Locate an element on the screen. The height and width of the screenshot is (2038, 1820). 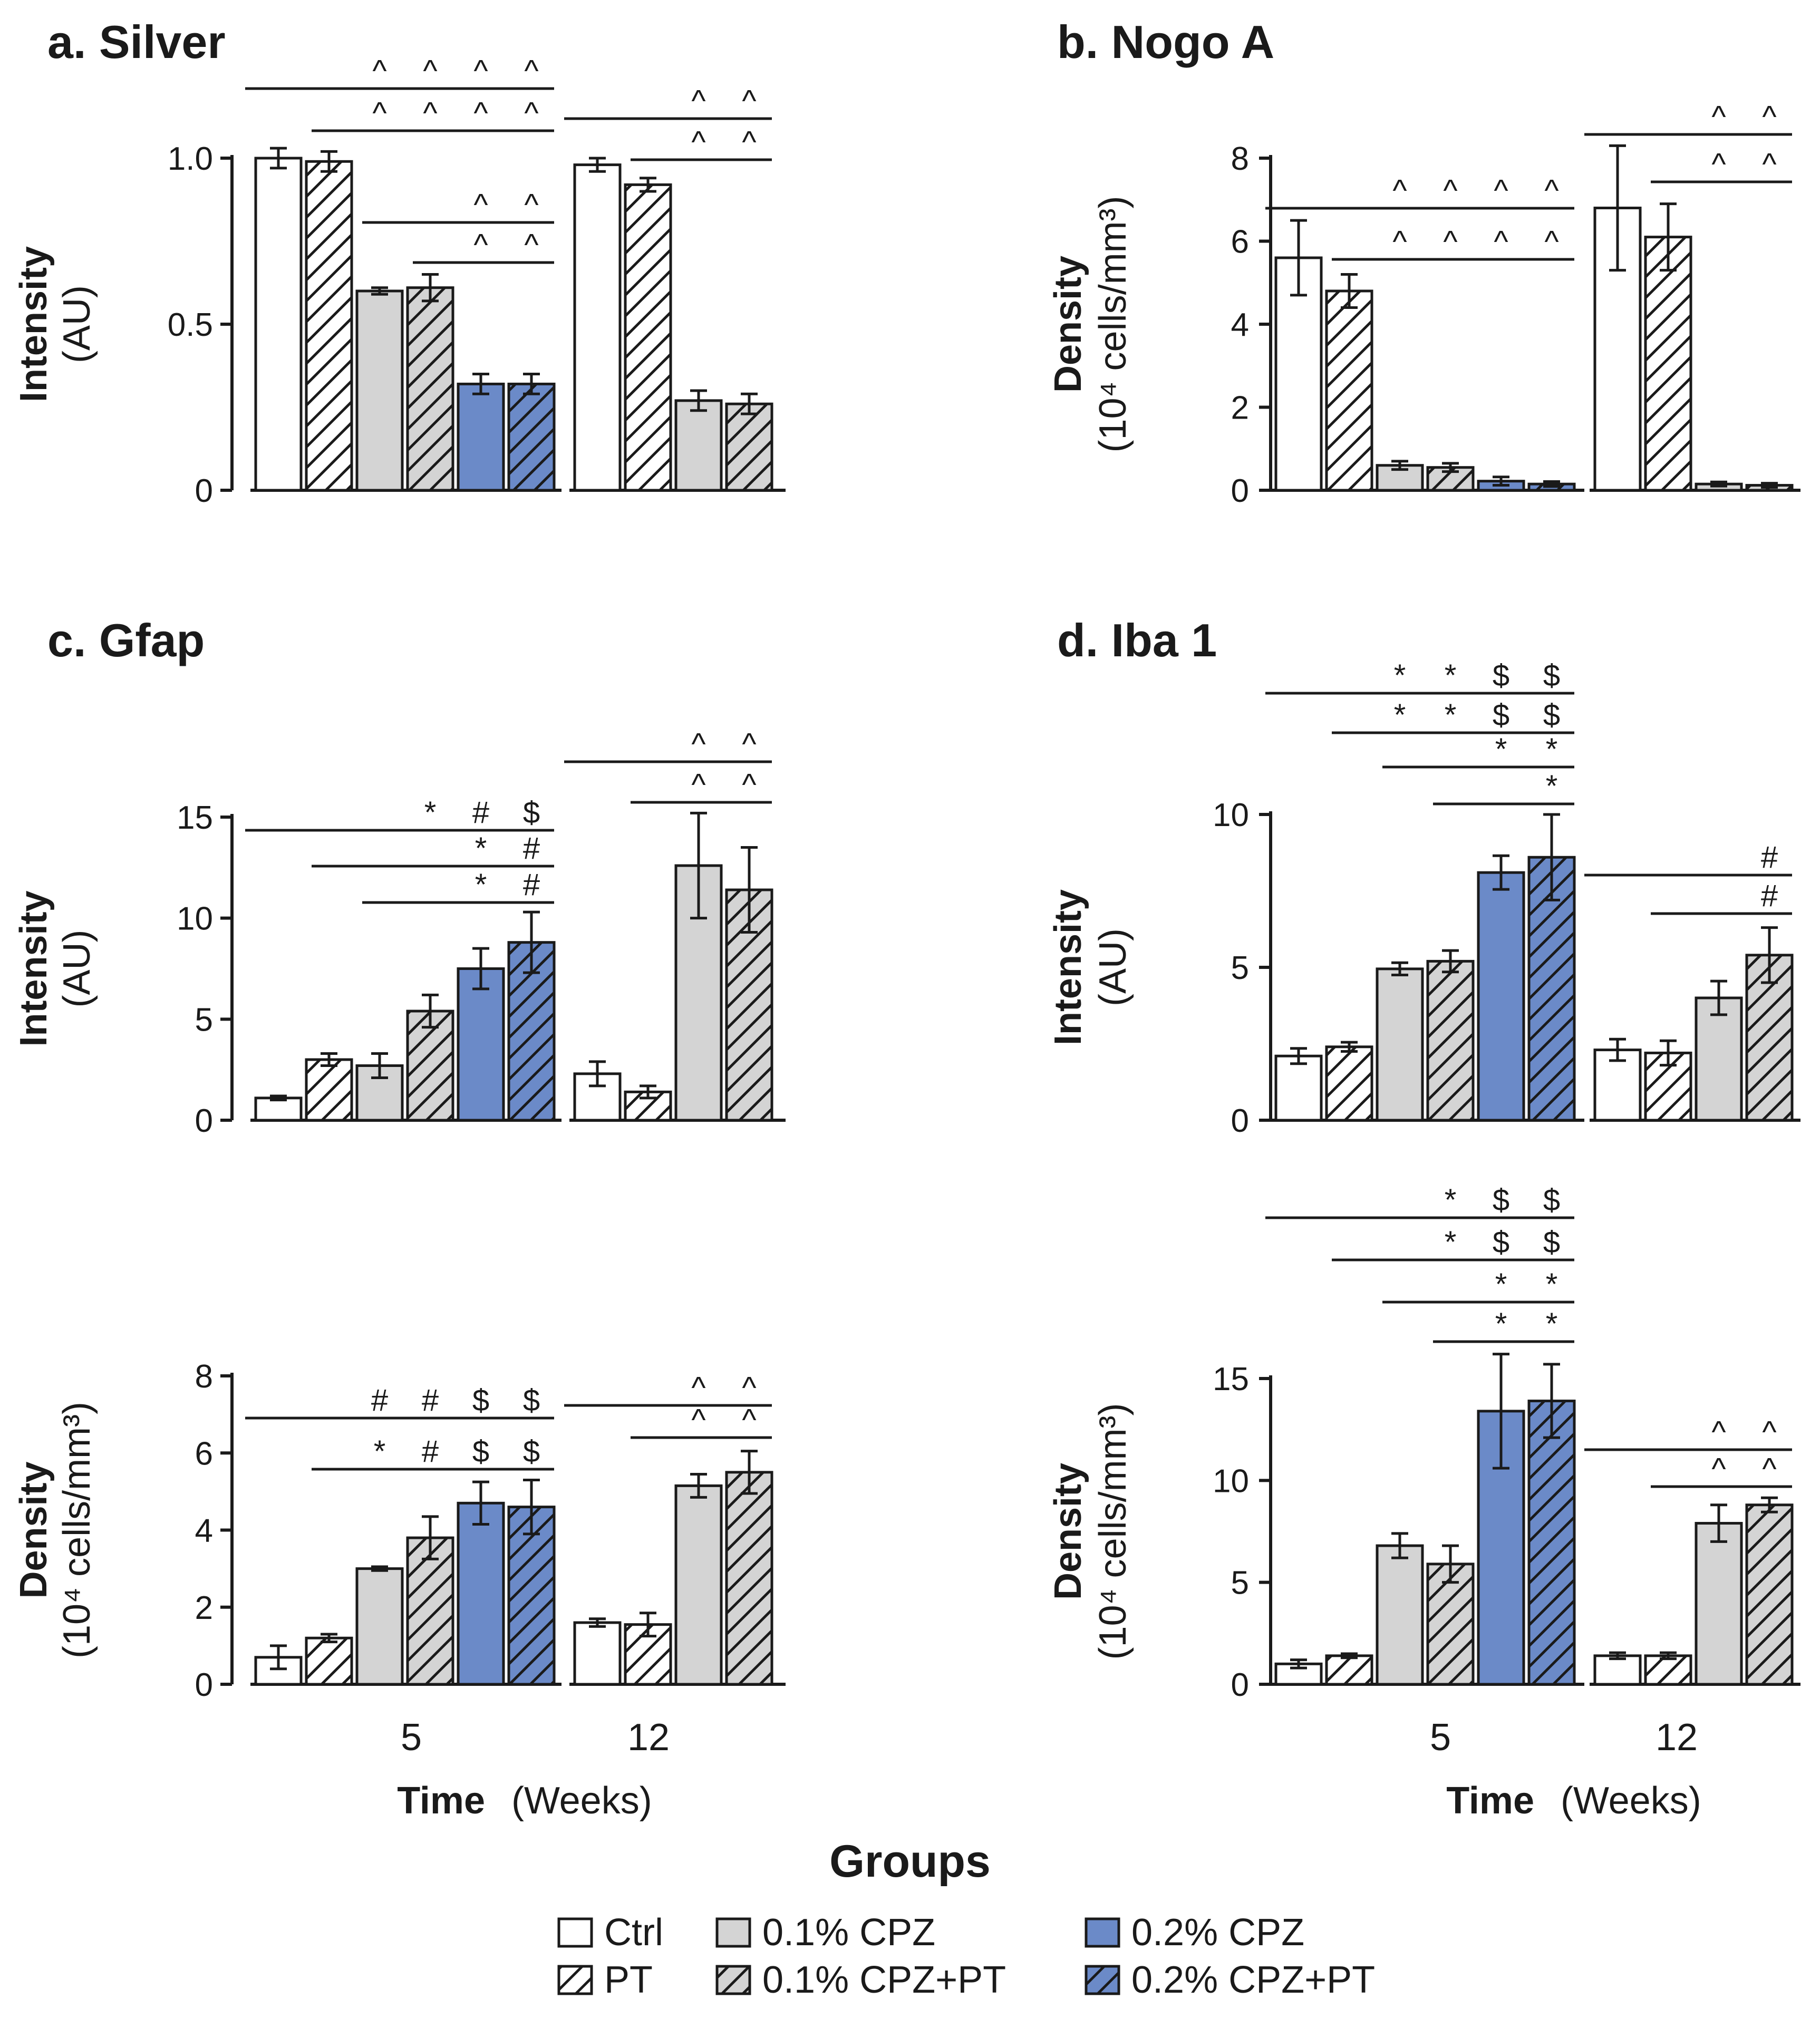
legend-item-cpz01: 0.1% CPZ is located at coordinates (825, 1933).